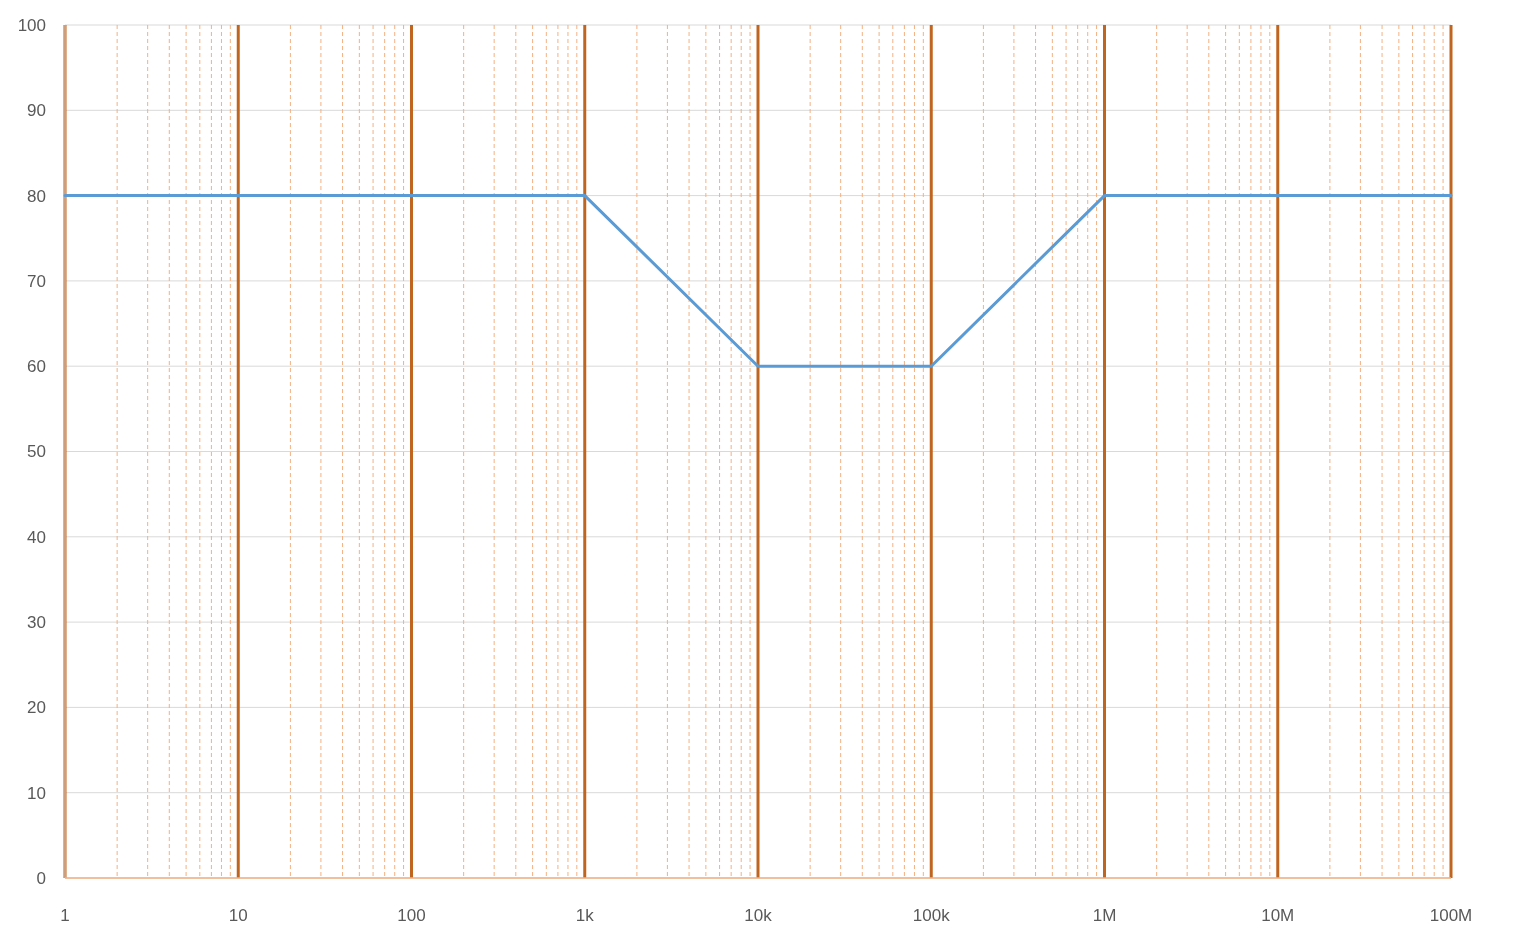  What do you see at coordinates (65, 915) in the screenshot?
I see `x-tick-label: 1` at bounding box center [65, 915].